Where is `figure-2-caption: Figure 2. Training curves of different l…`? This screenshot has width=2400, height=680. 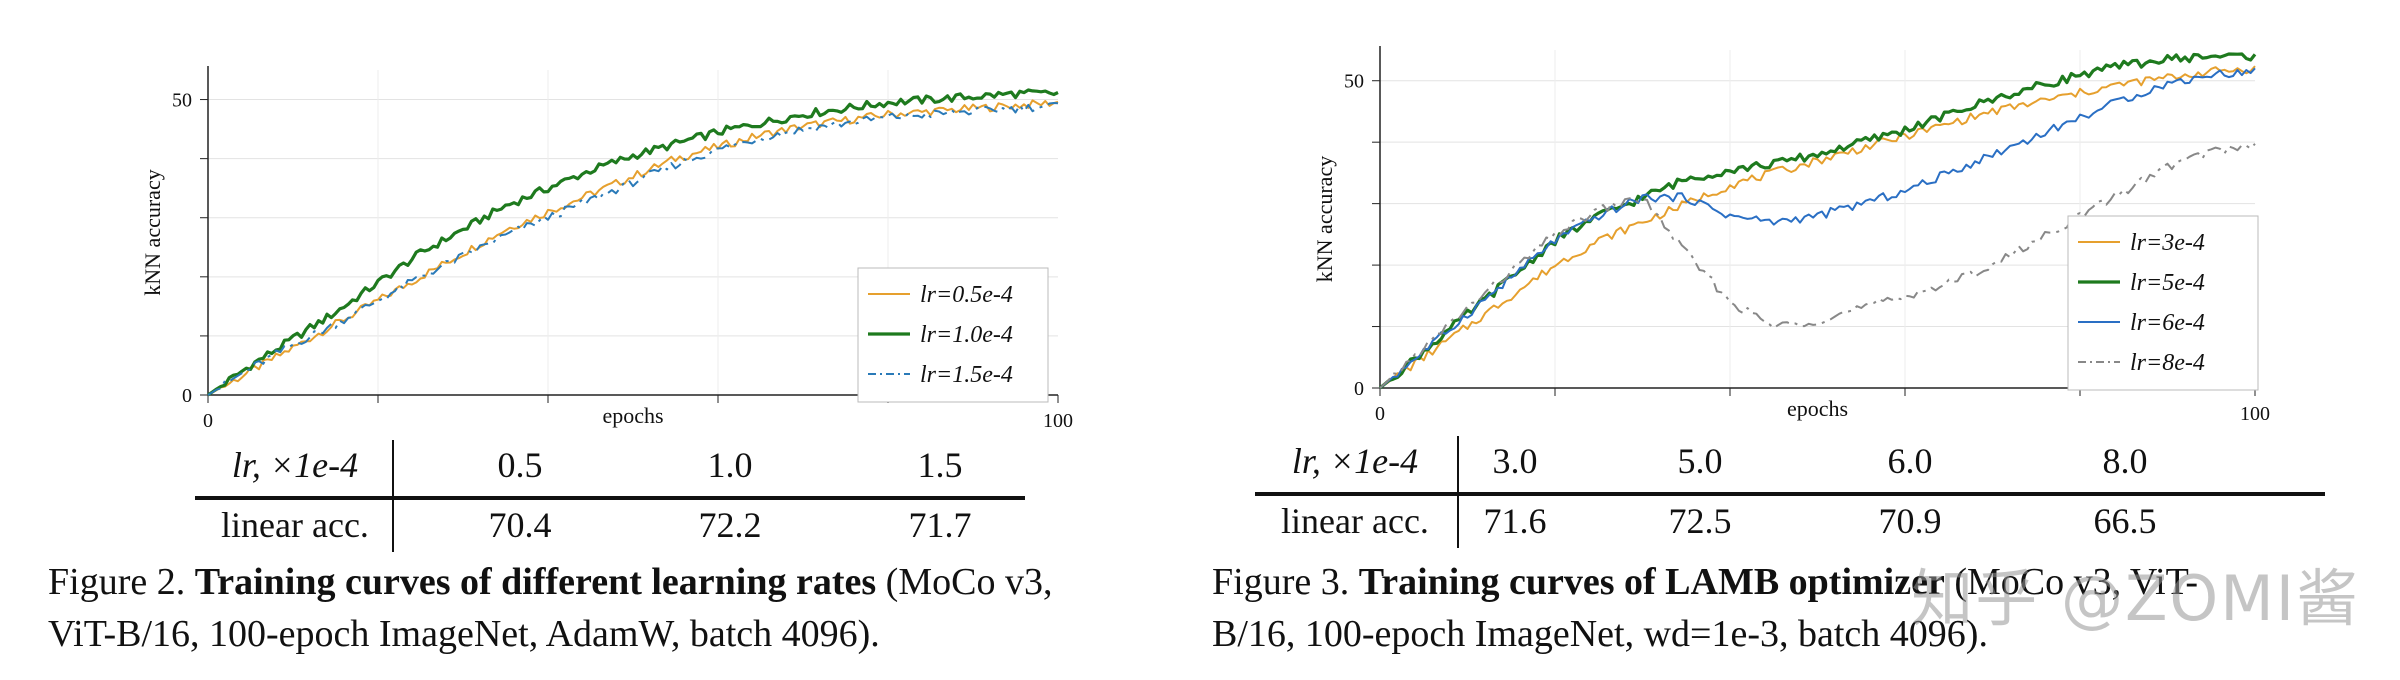
figure-2-caption: Figure 2. Training curves of different l… is located at coordinates (550, 608).